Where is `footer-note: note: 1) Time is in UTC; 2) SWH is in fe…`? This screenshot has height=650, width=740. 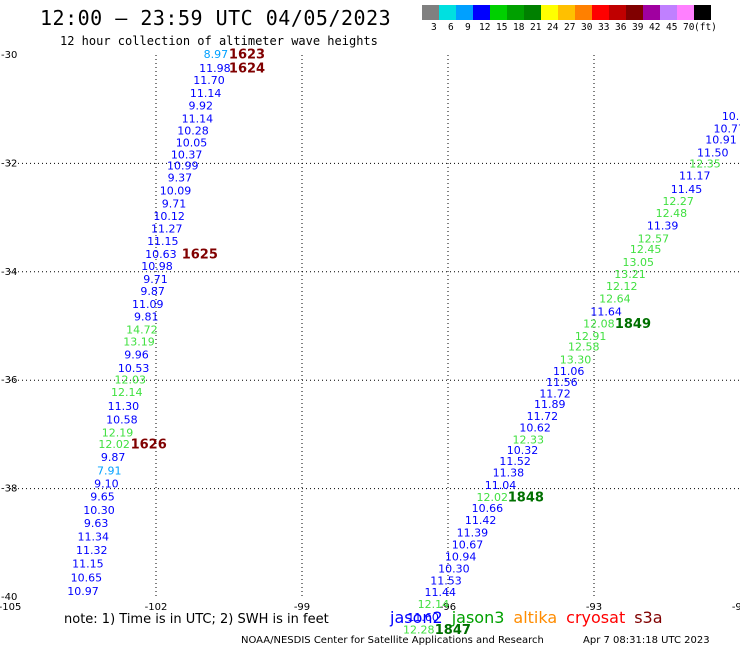 footer-note: note: 1) Time is in UTC; 2) SWH is in fe… is located at coordinates (196, 619).